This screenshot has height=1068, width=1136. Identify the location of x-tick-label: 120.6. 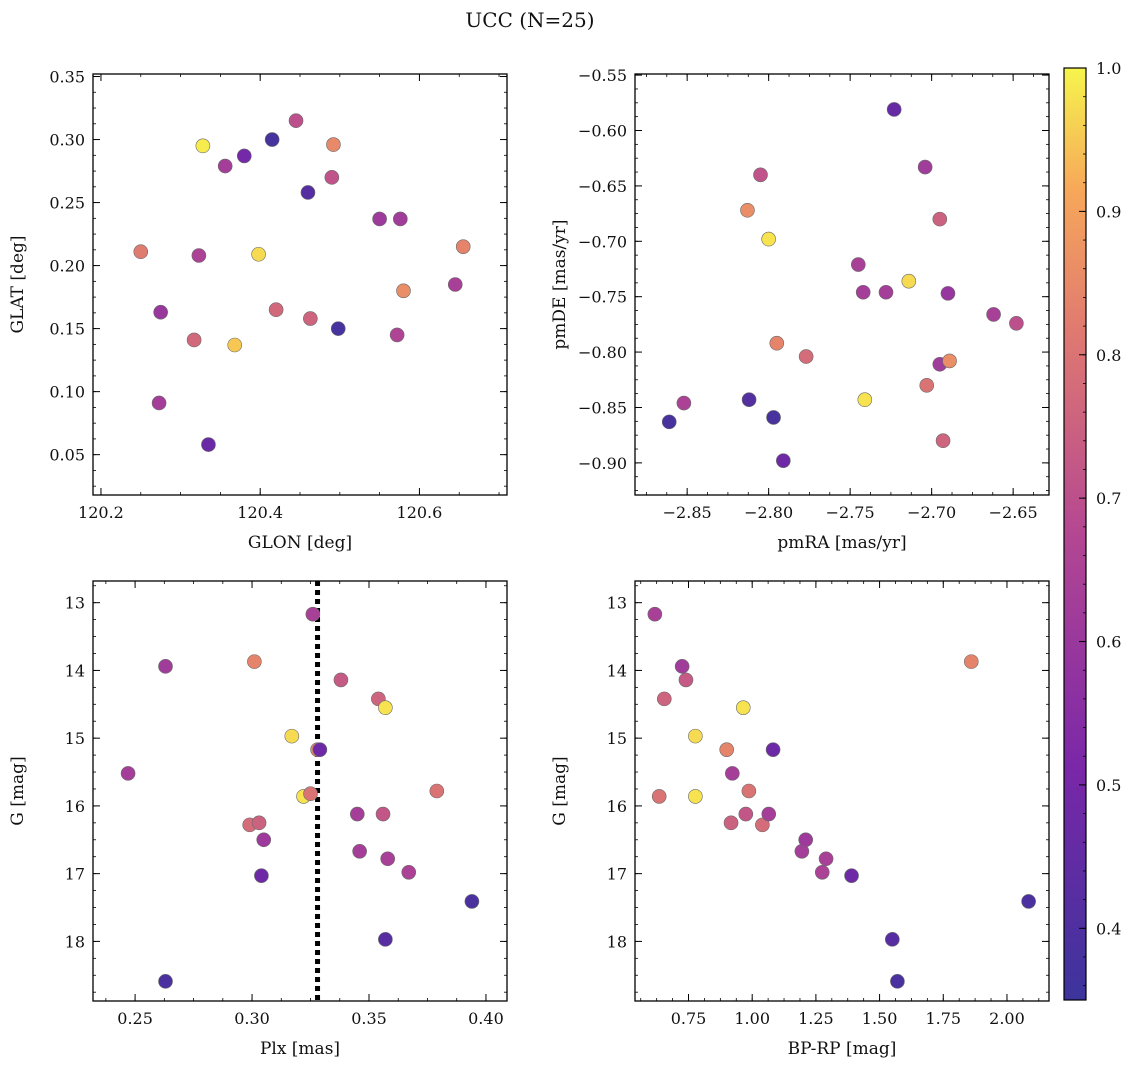
(420, 512).